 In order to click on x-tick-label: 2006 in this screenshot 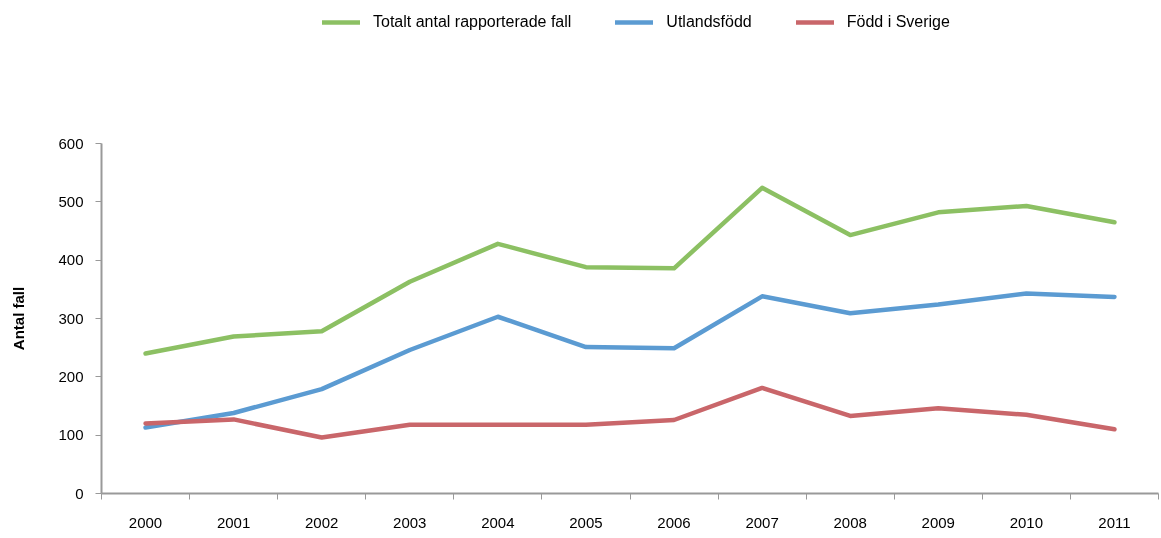, I will do `click(674, 522)`.